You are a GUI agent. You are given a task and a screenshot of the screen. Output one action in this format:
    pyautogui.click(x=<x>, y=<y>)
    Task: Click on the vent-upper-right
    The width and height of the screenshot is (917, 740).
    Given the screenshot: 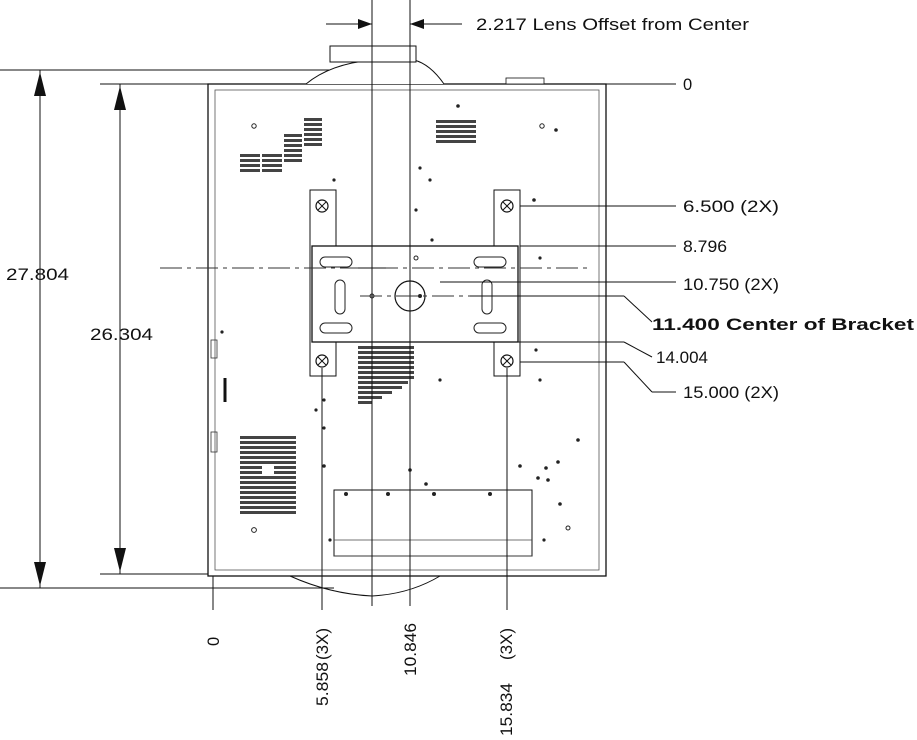 What is the action you would take?
    pyautogui.click(x=456, y=131)
    